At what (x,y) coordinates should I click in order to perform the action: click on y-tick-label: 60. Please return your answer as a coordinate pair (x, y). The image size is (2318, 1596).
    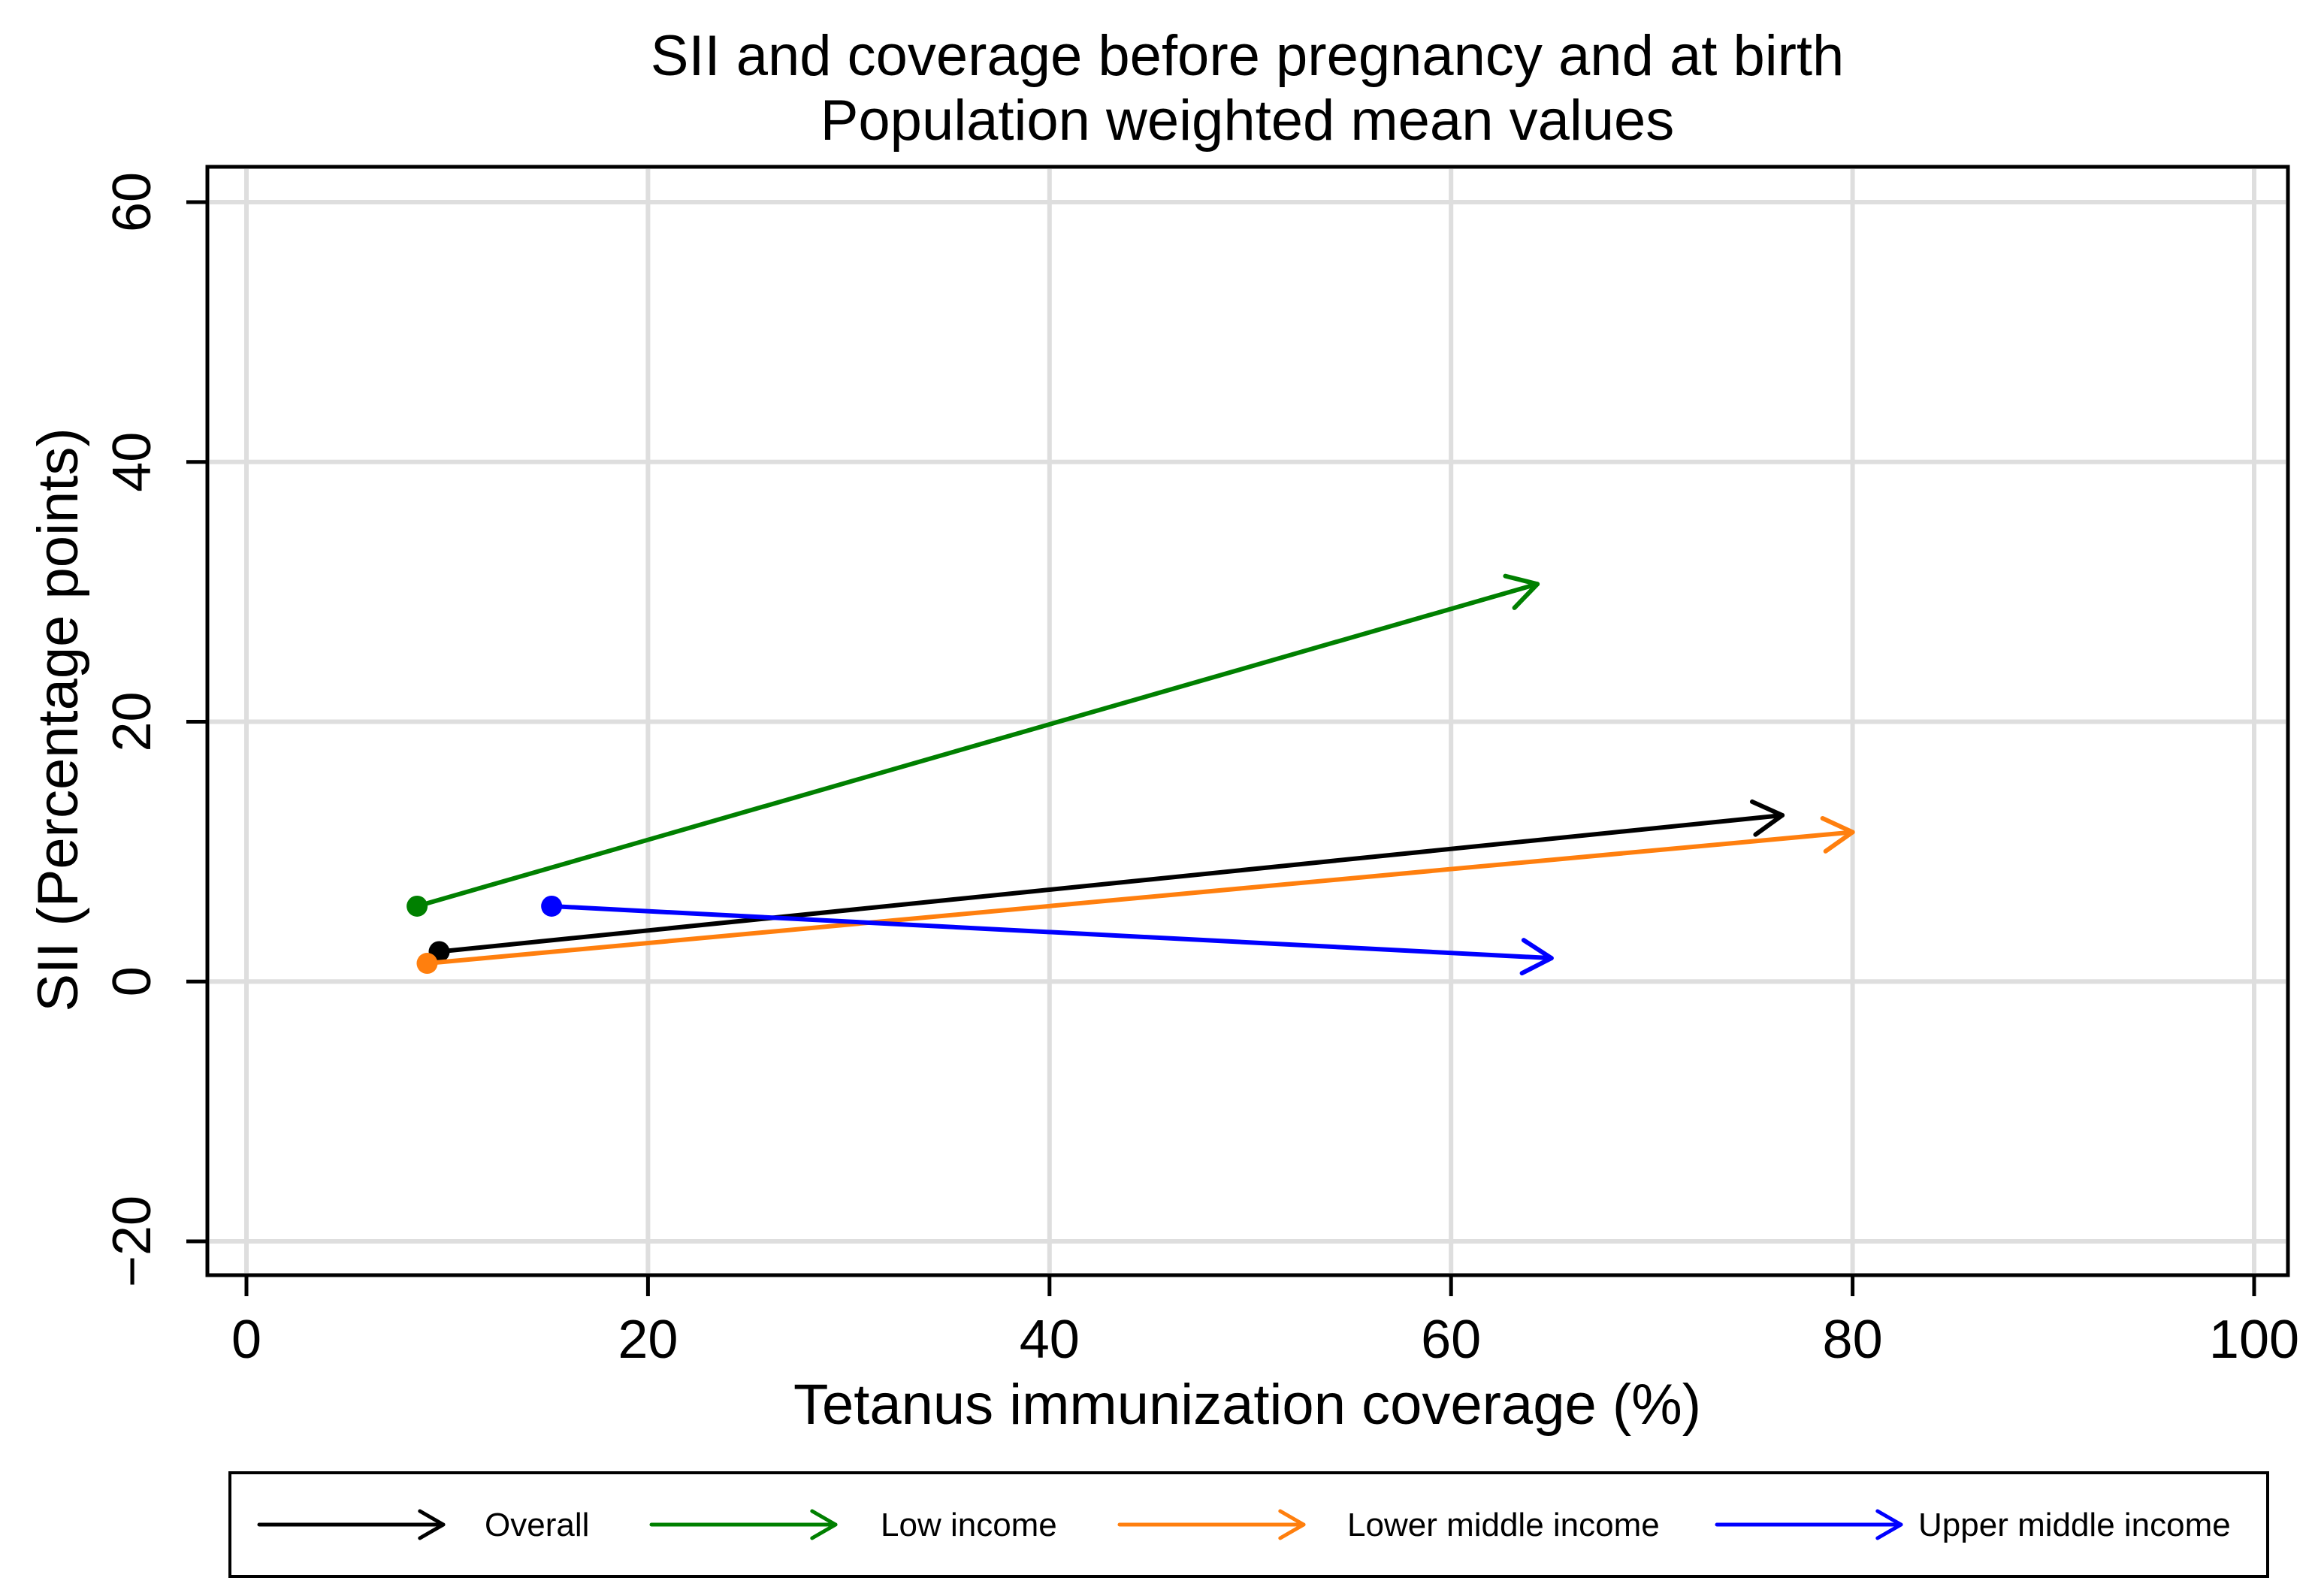
    Looking at the image, I should click on (132, 202).